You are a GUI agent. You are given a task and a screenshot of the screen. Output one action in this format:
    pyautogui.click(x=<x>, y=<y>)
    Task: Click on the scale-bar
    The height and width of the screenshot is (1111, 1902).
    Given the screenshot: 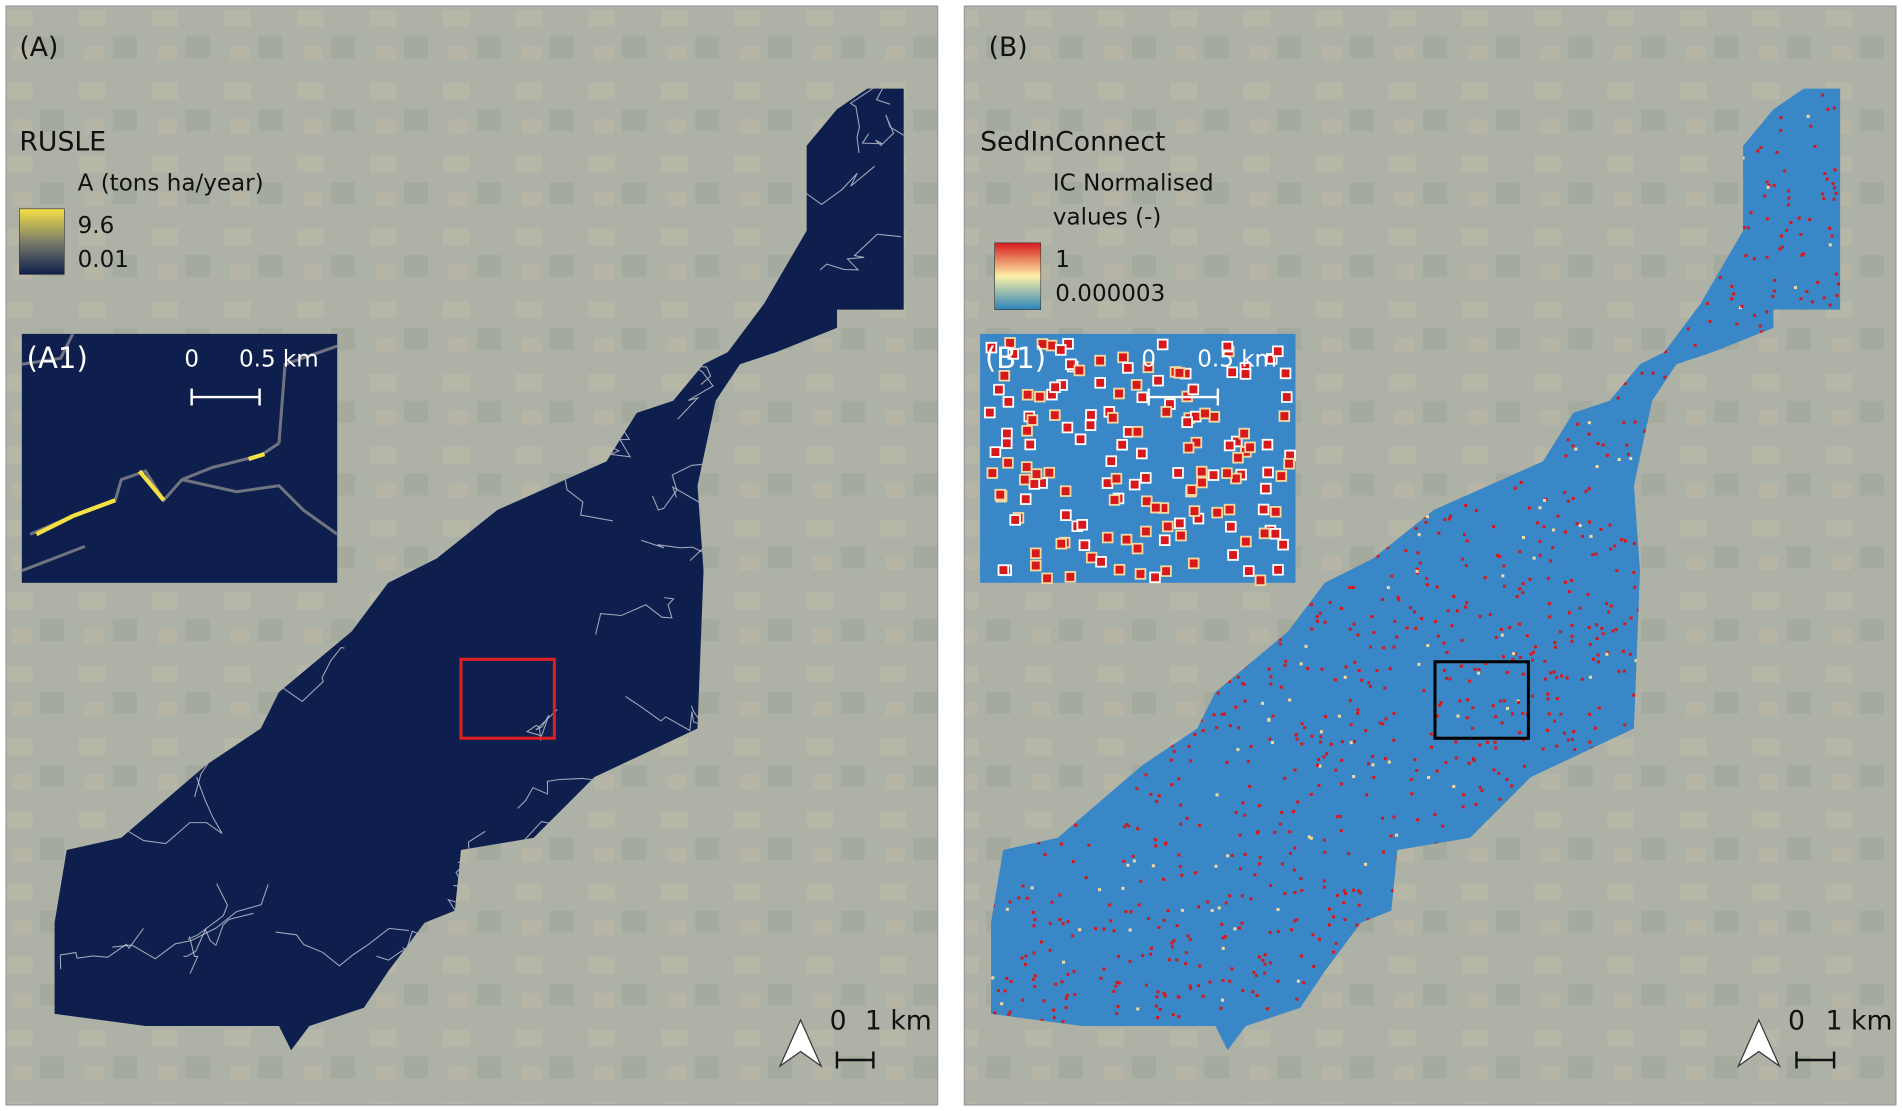 What is the action you would take?
    pyautogui.click(x=855, y=1060)
    